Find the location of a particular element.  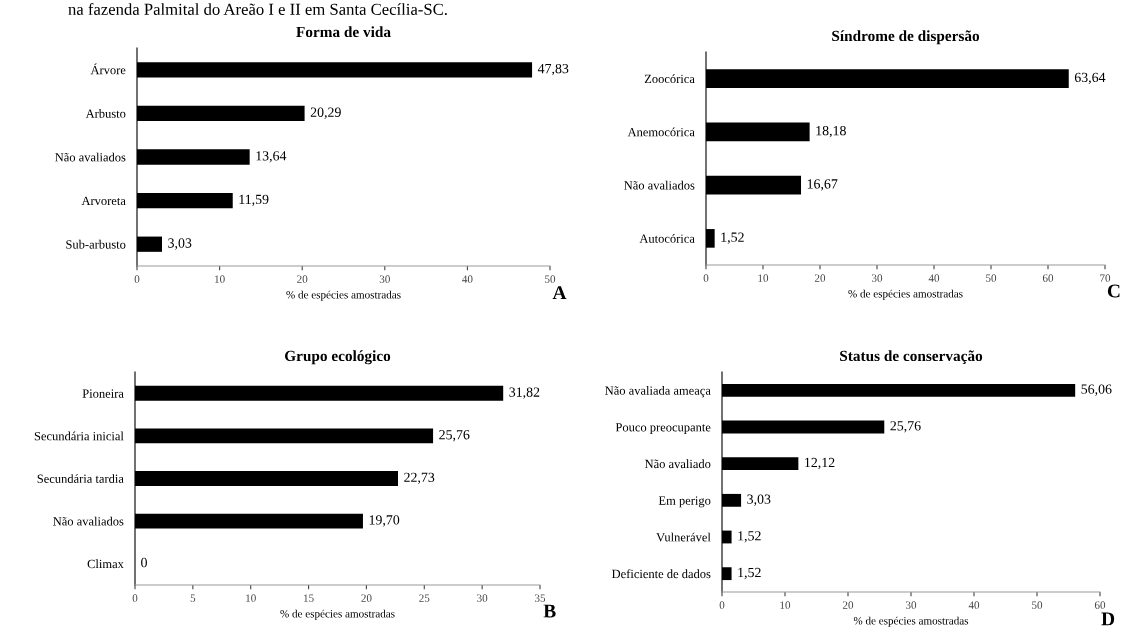

y-tick-label: Pouco preocupante is located at coordinates (663, 428).